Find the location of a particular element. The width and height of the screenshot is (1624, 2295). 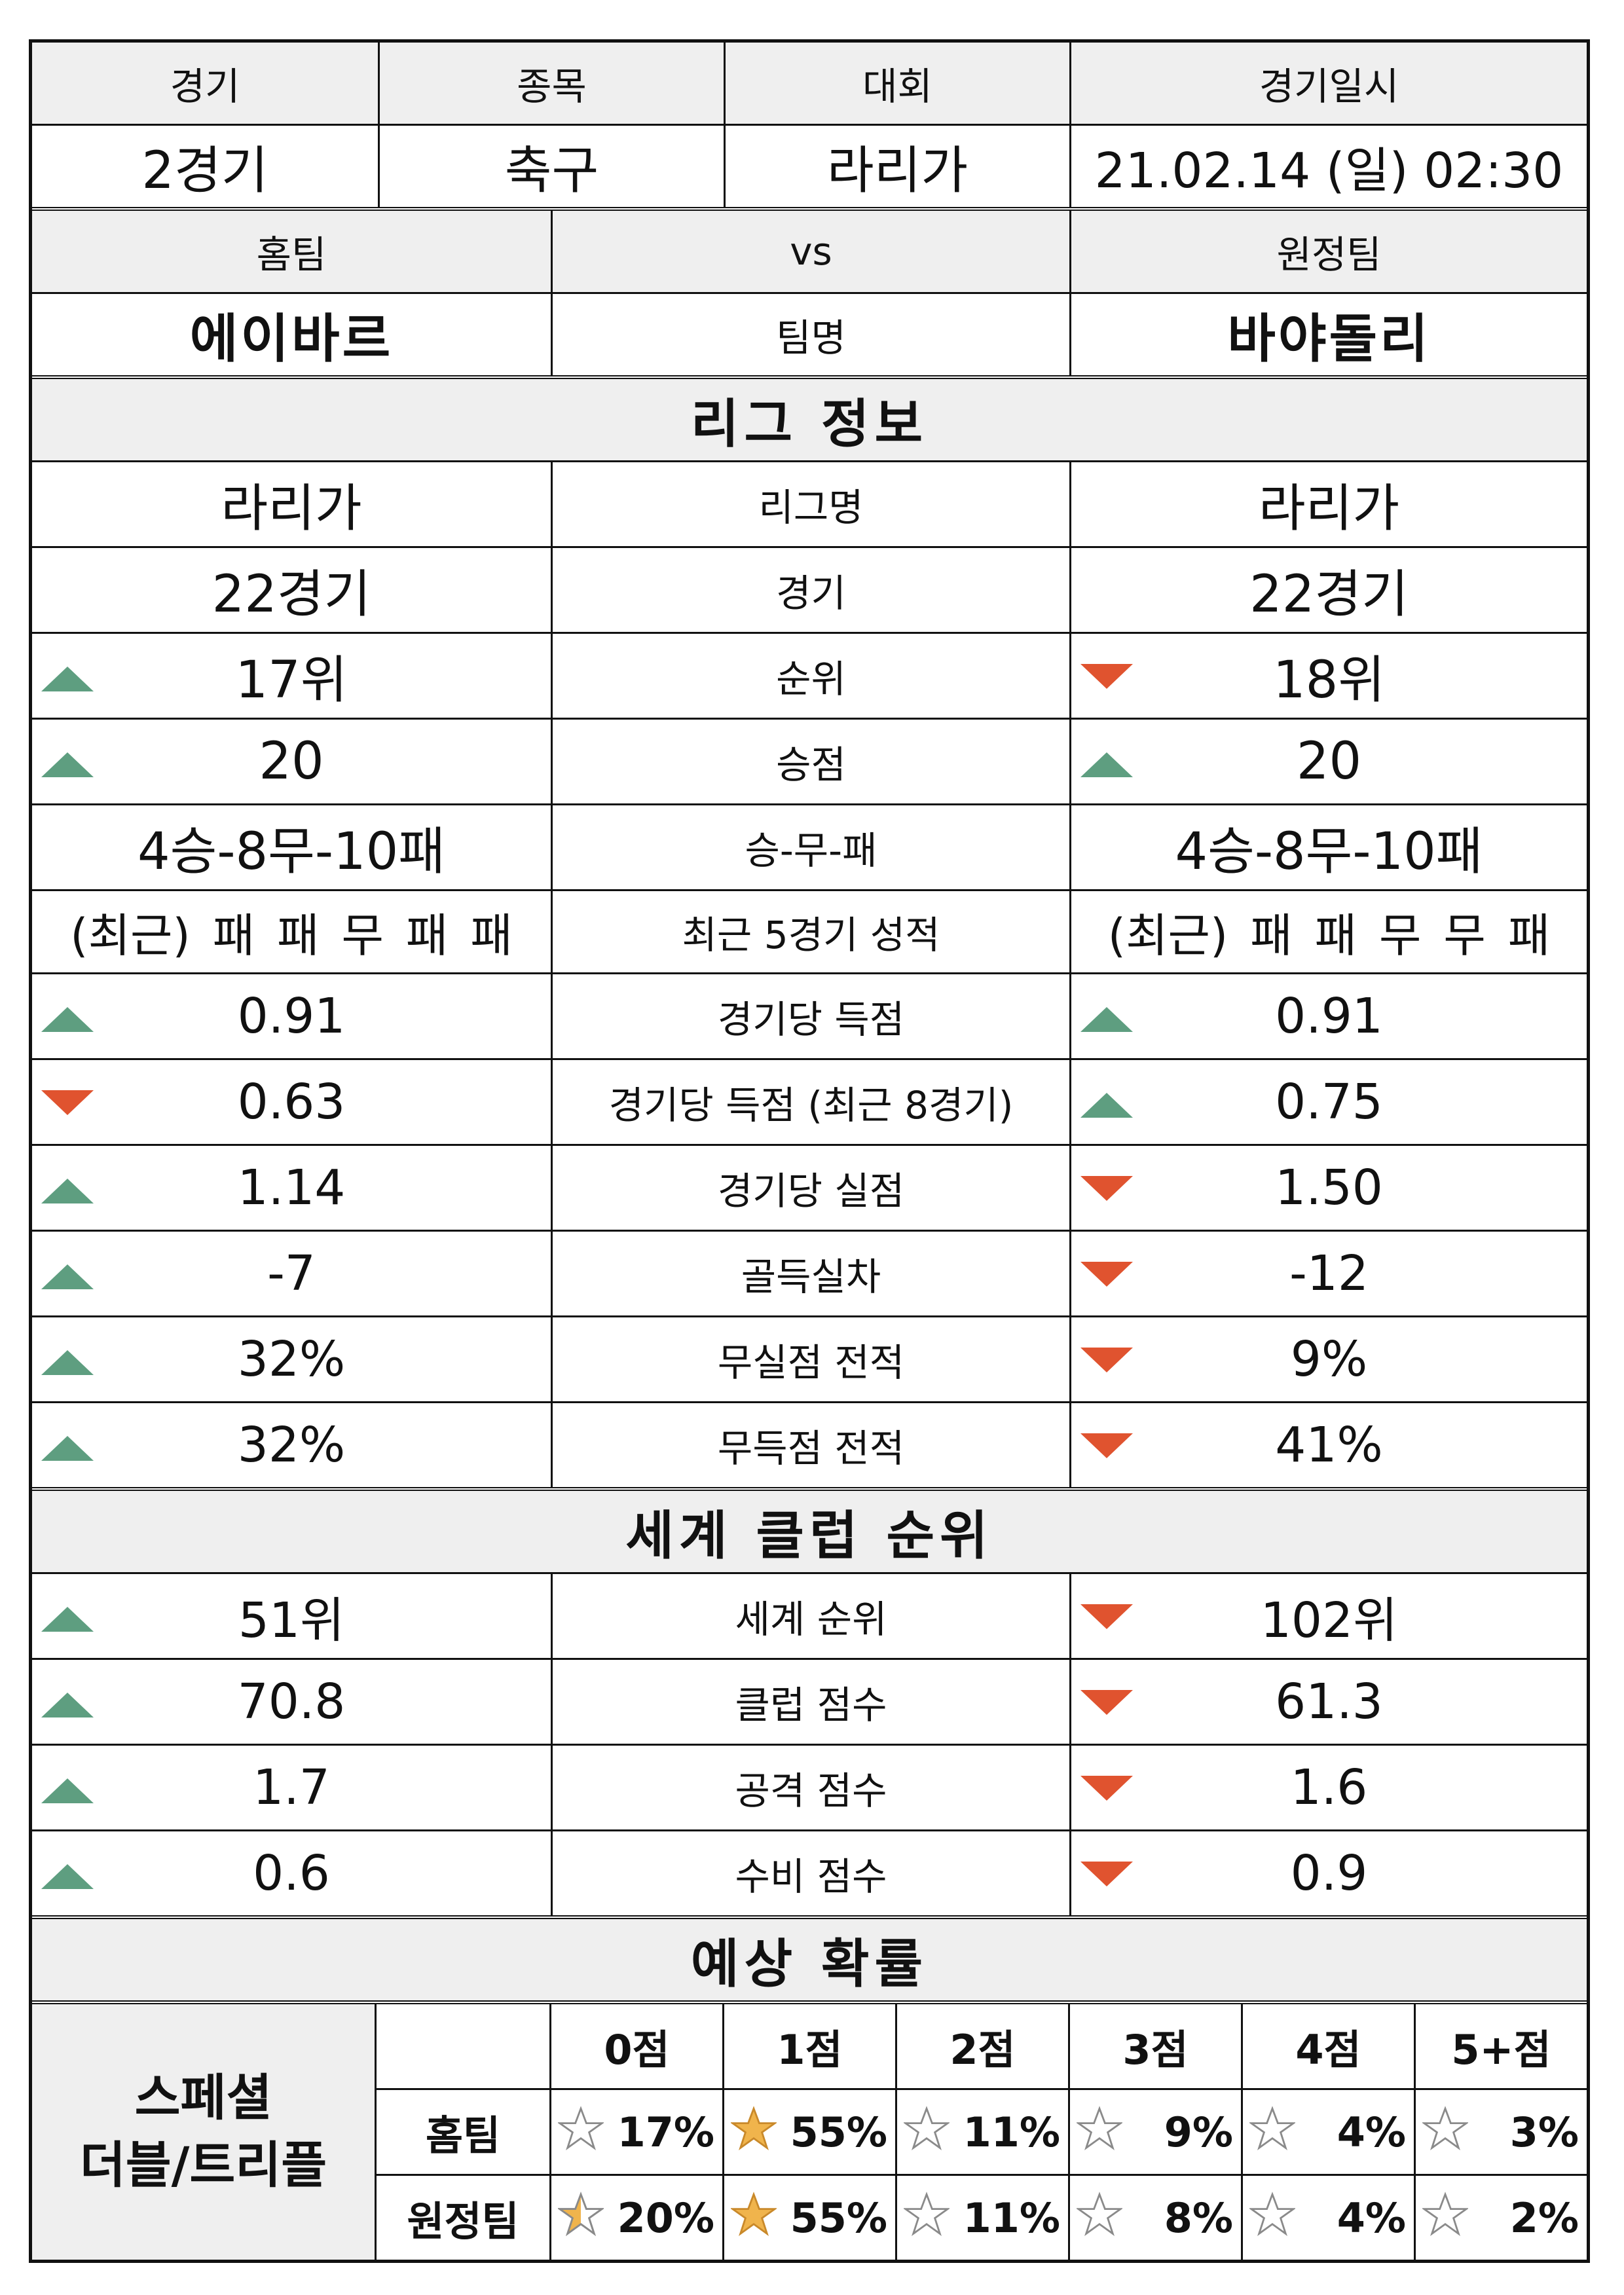

away-recent-3: 무 is located at coordinates (1400, 935).